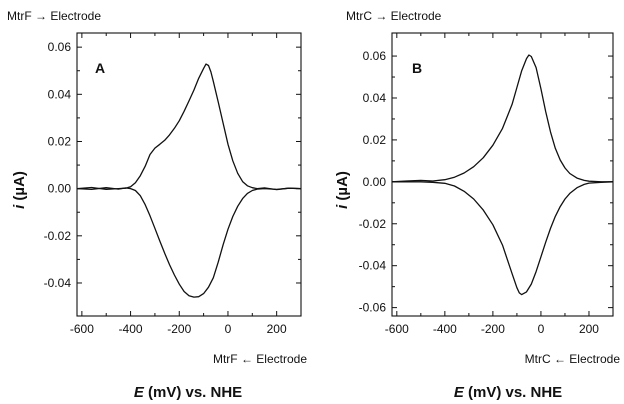 The height and width of the screenshot is (404, 624). Describe the element at coordinates (60, 189) in the screenshot. I see `panel-a-y-tick-label: 0.00` at that location.